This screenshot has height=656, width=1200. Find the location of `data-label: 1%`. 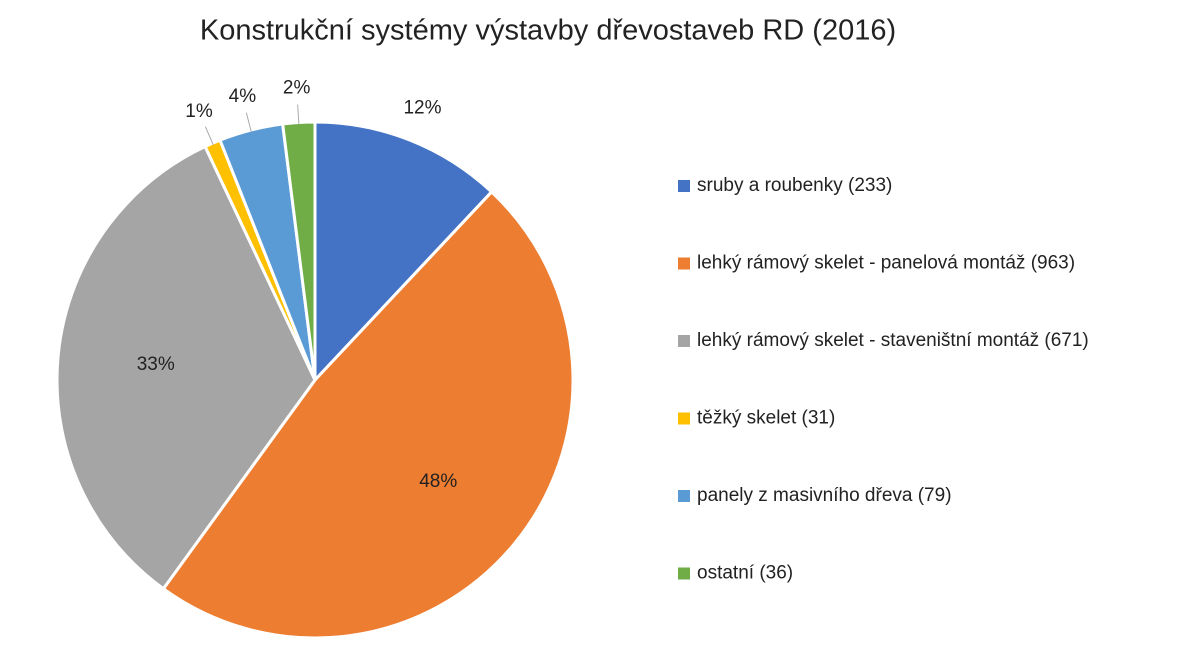

data-label: 1% is located at coordinates (199, 111).